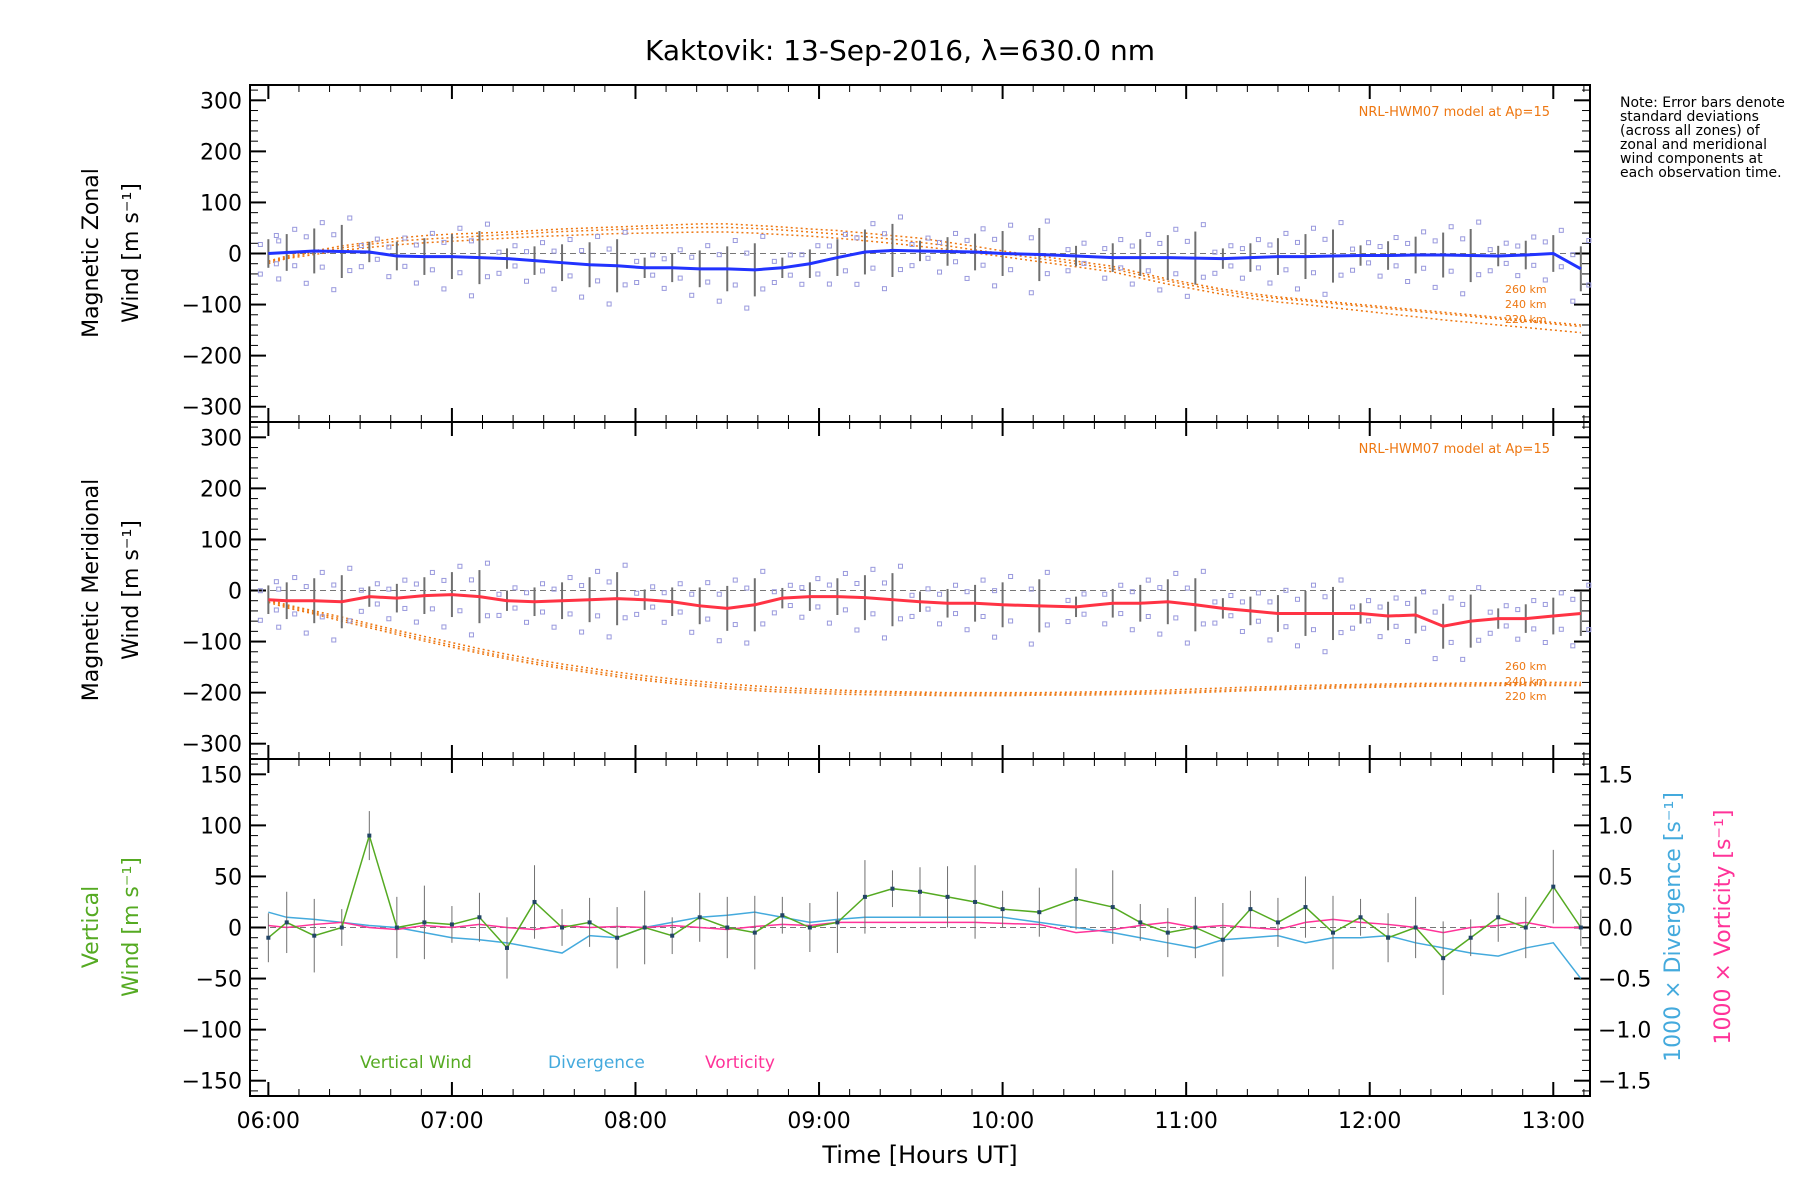  What do you see at coordinates (925, 945) in the screenshot?
I see `divergence-line` at bounding box center [925, 945].